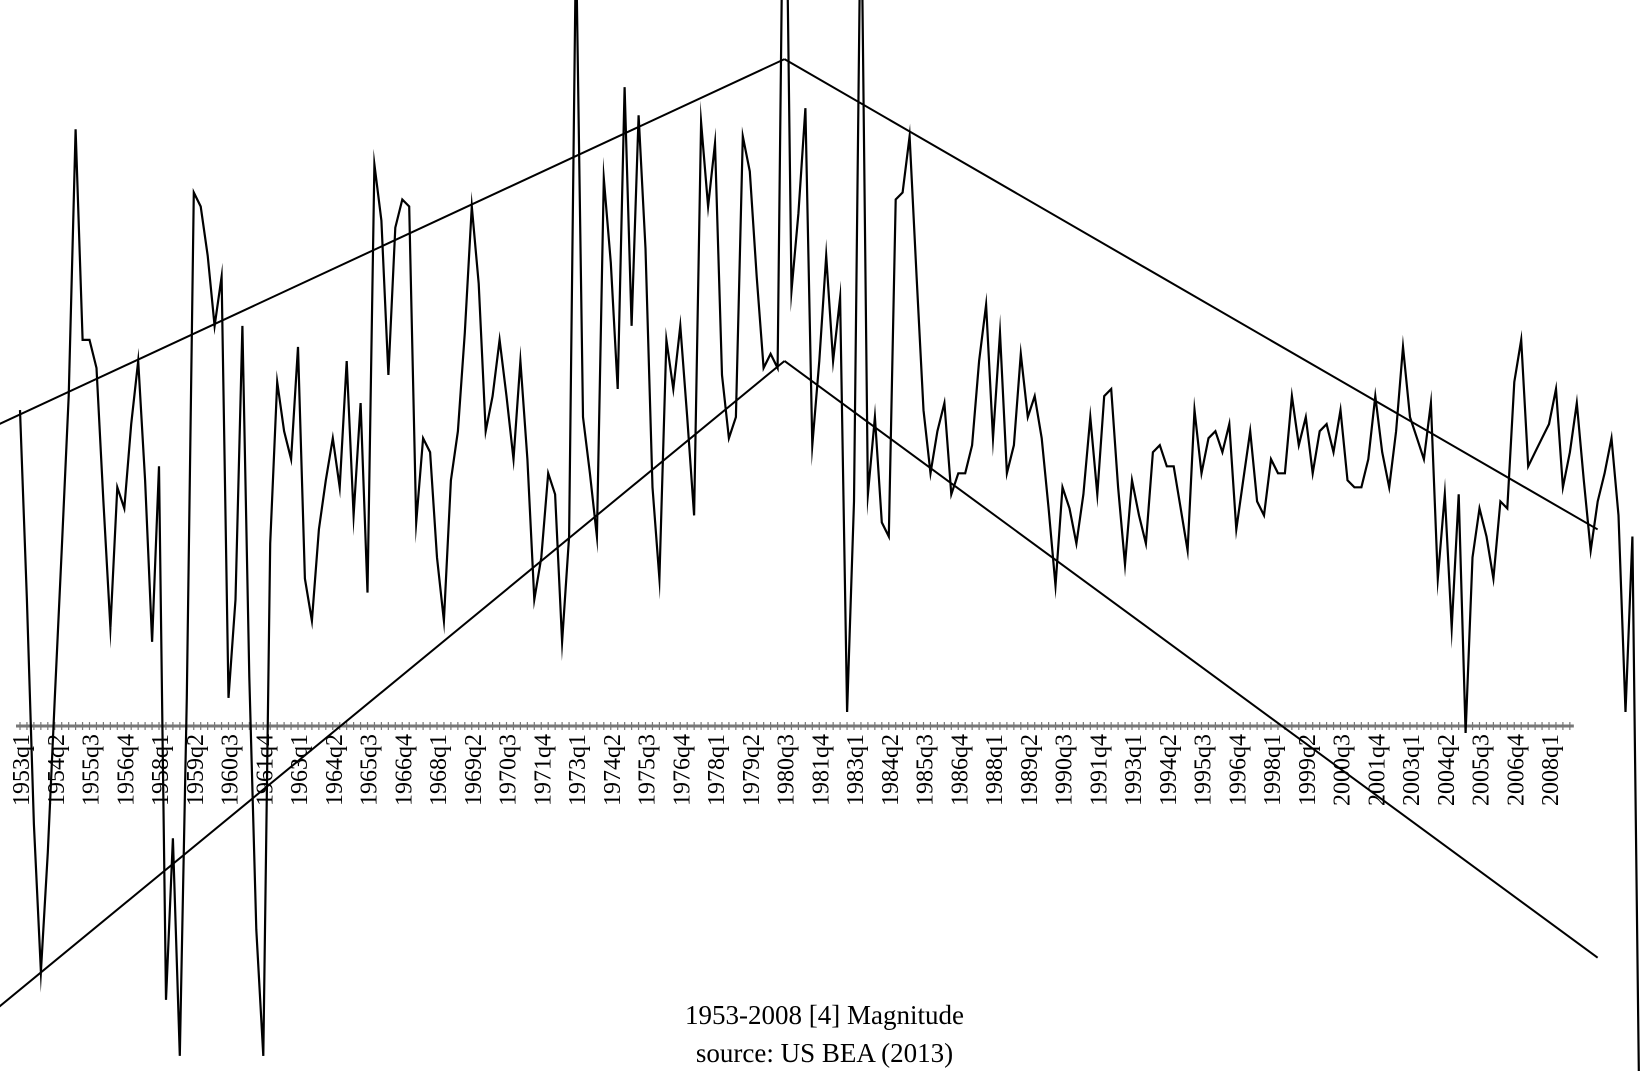 This screenshot has height=1071, width=1649. I want to click on x-tick-label: 1958q1, so click(161, 770).